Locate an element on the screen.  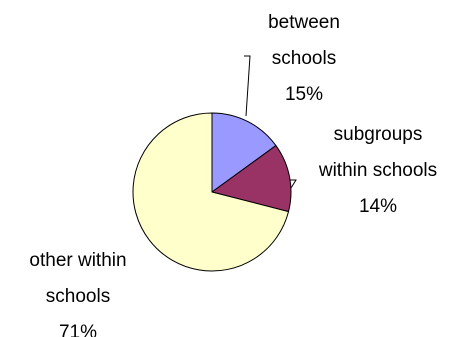
slice-label-2: subgroups within schools 14% is located at coordinates (377, 170).